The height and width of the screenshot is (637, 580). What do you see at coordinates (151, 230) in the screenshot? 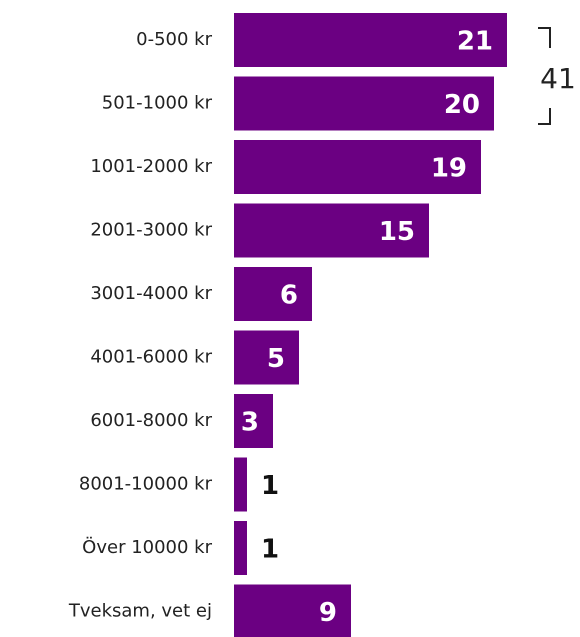
I see `category-label: 2001-3000 kr` at bounding box center [151, 230].